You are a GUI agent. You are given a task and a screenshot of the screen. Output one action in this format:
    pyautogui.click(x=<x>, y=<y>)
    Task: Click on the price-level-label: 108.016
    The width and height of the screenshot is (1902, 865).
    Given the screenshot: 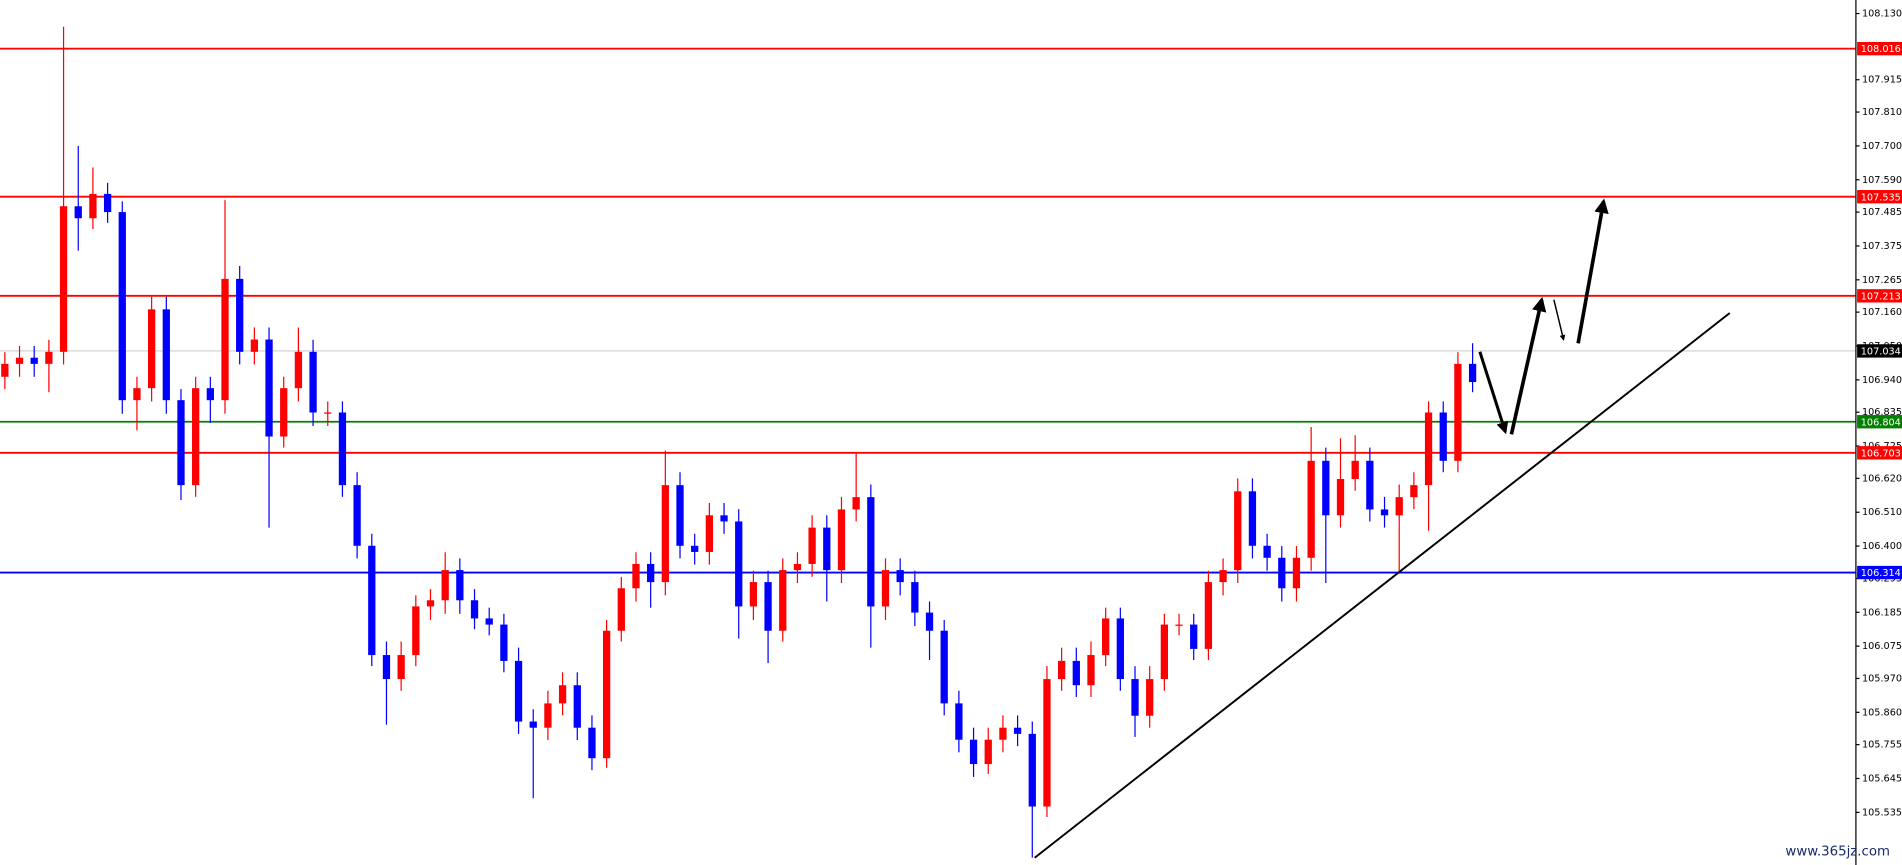 What is the action you would take?
    pyautogui.click(x=1881, y=49)
    